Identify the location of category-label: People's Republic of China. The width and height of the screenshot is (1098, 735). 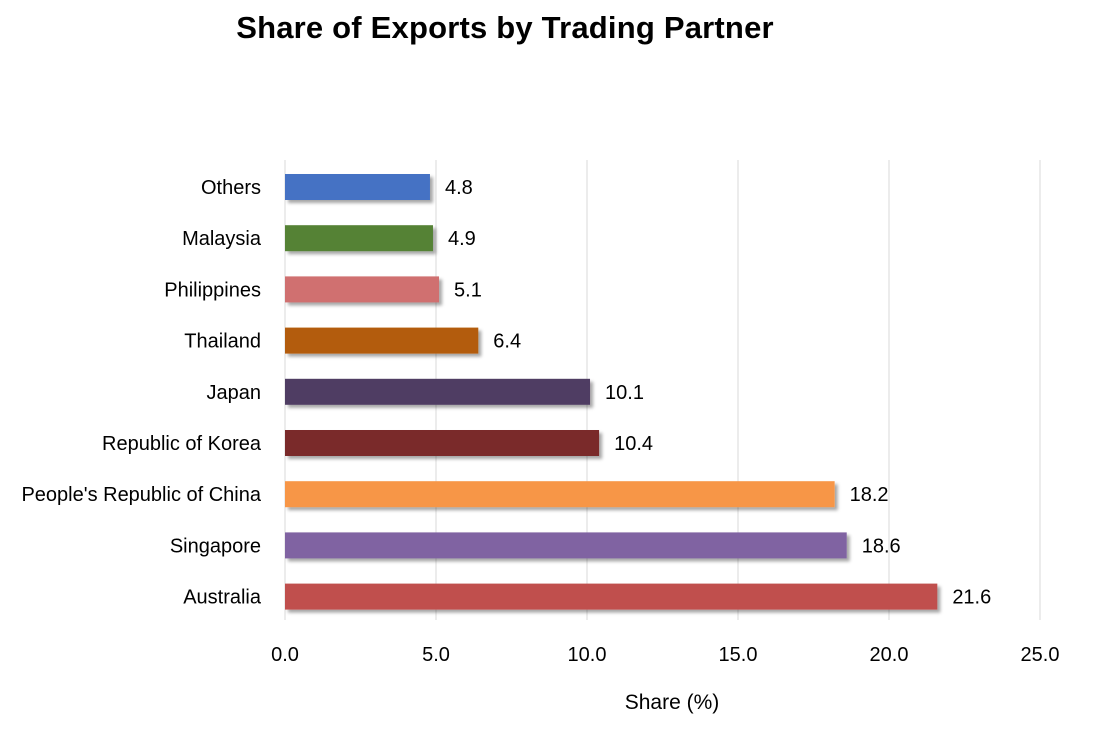
(141, 495).